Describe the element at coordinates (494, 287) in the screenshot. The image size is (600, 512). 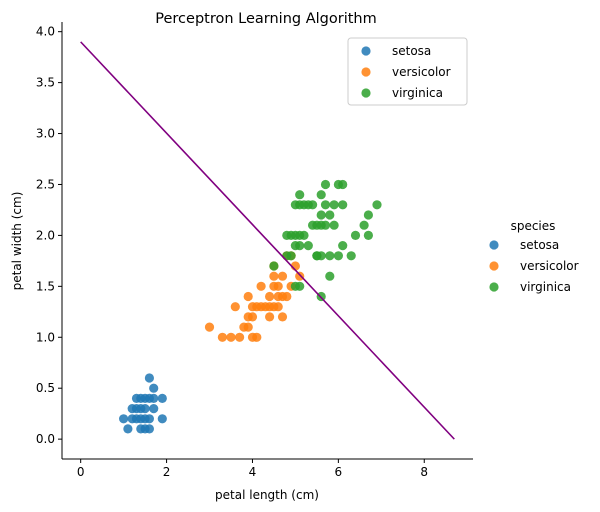
I see `outer-legend-marker-virginica` at that location.